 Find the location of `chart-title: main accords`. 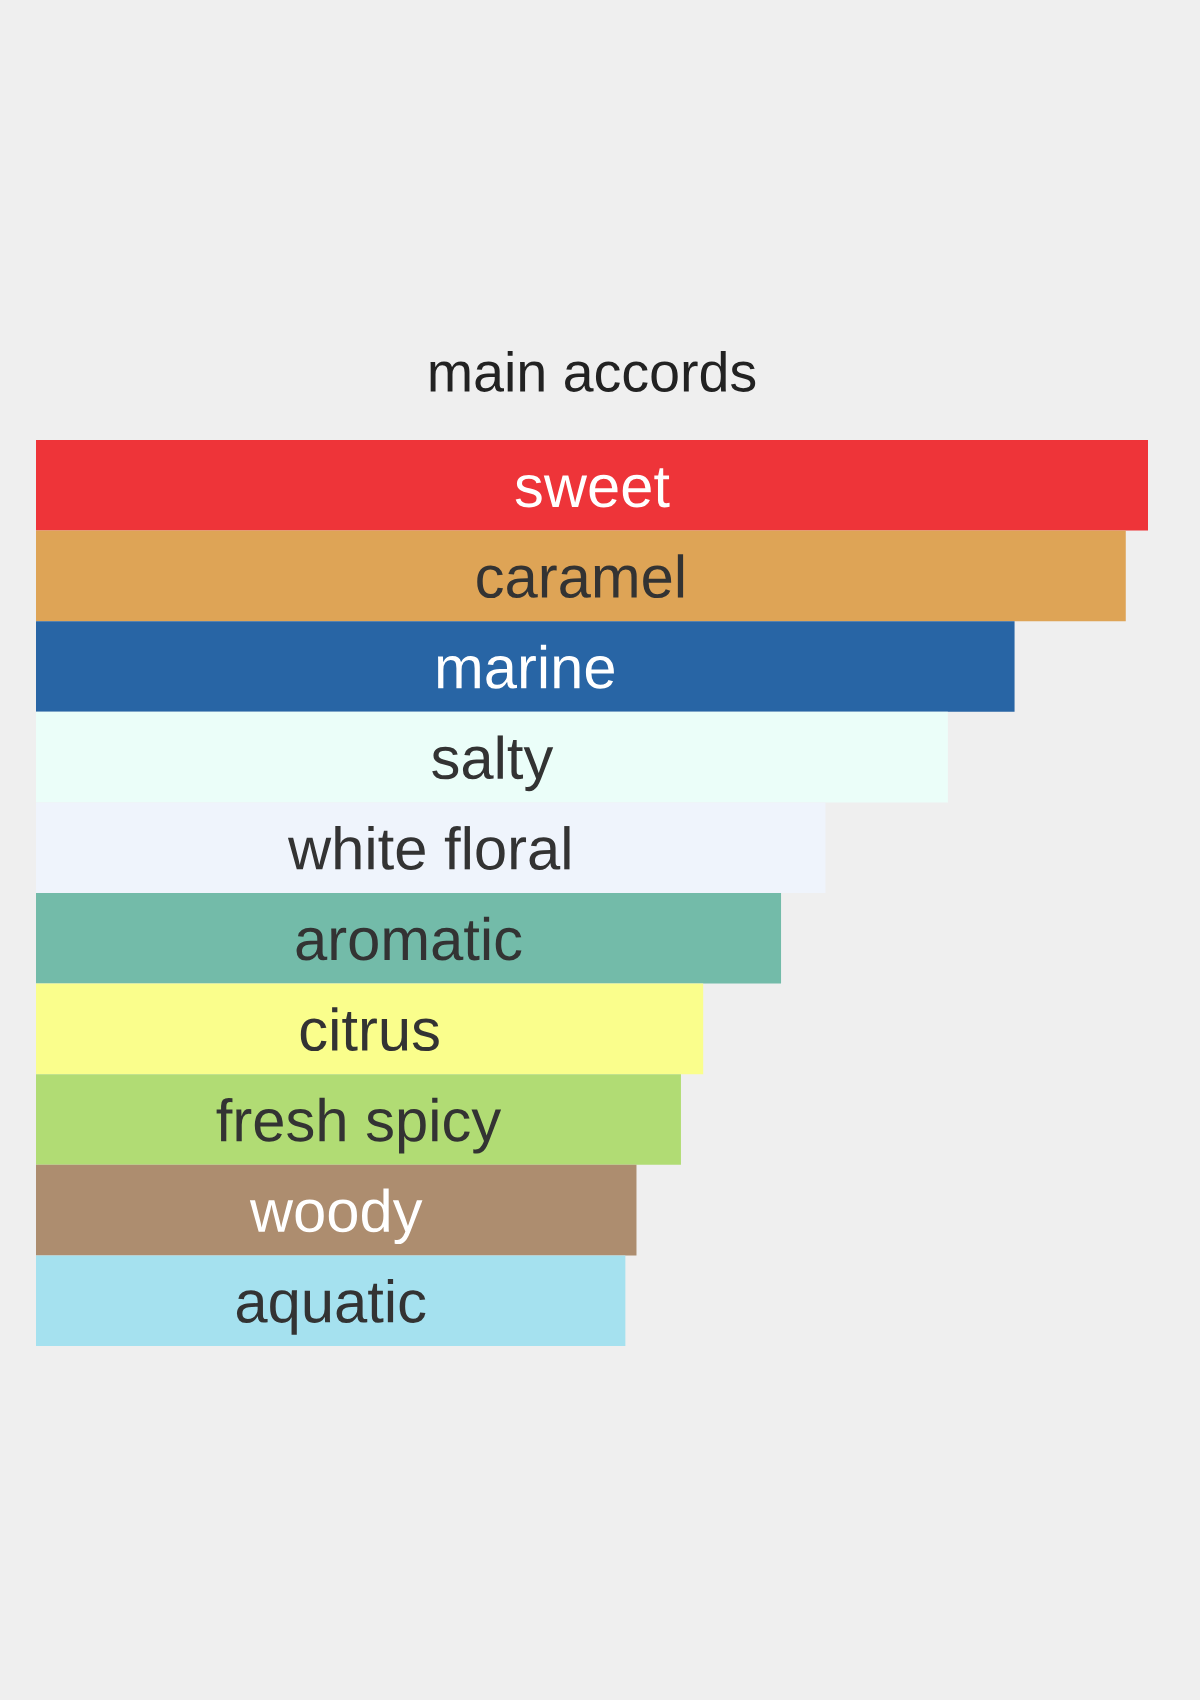

chart-title: main accords is located at coordinates (593, 371).